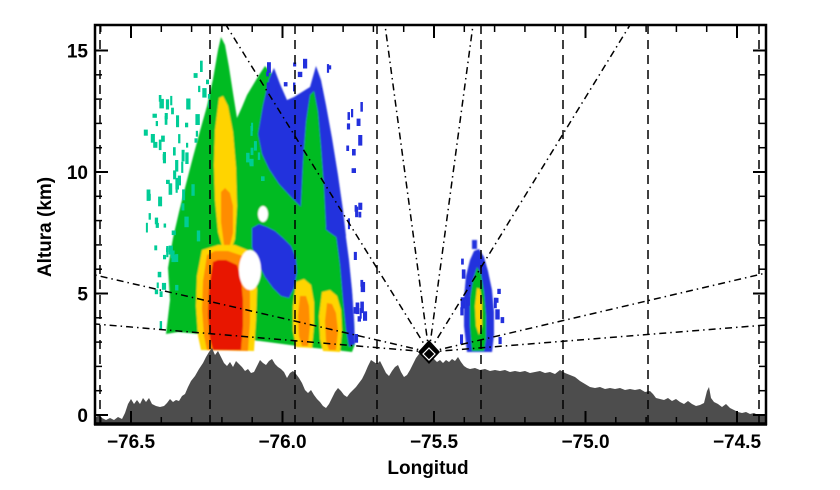 The height and width of the screenshot is (490, 840). What do you see at coordinates (344, 274) in the screenshot?
I see `cell1-blue-right-strip` at bounding box center [344, 274].